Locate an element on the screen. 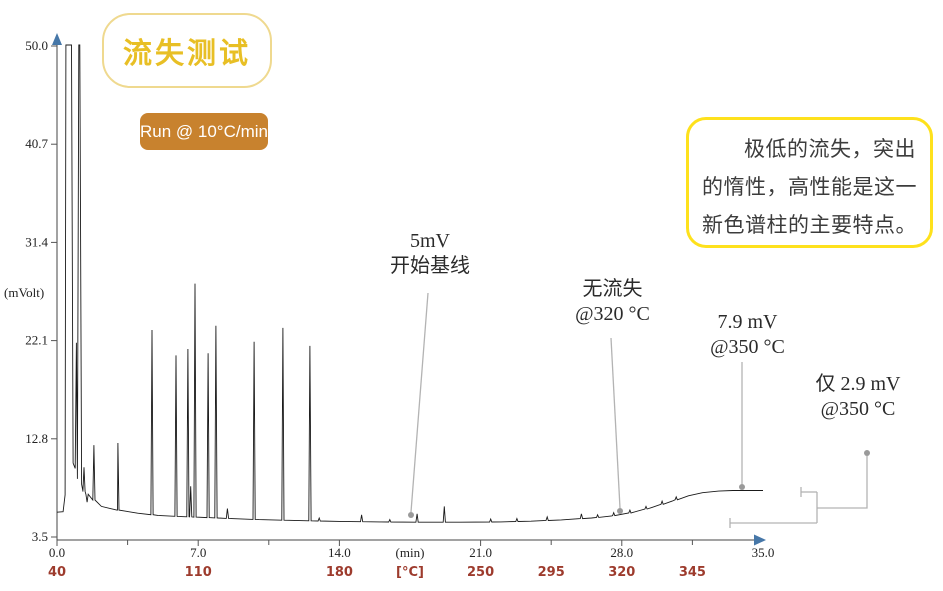 This screenshot has width=943, height=591. leader-no-bleed is located at coordinates (615, 423).